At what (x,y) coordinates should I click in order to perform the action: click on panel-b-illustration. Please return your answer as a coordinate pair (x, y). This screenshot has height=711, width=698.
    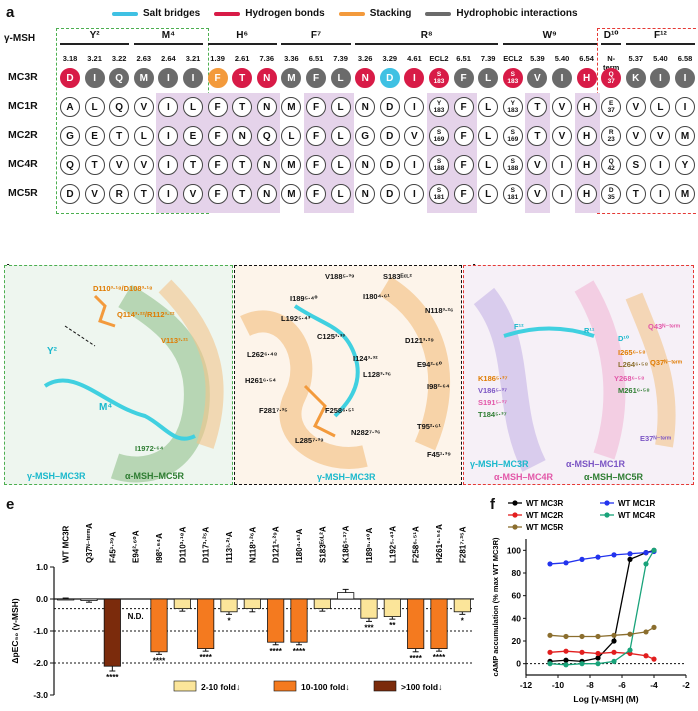
    Looking at the image, I should click on (133, 381).